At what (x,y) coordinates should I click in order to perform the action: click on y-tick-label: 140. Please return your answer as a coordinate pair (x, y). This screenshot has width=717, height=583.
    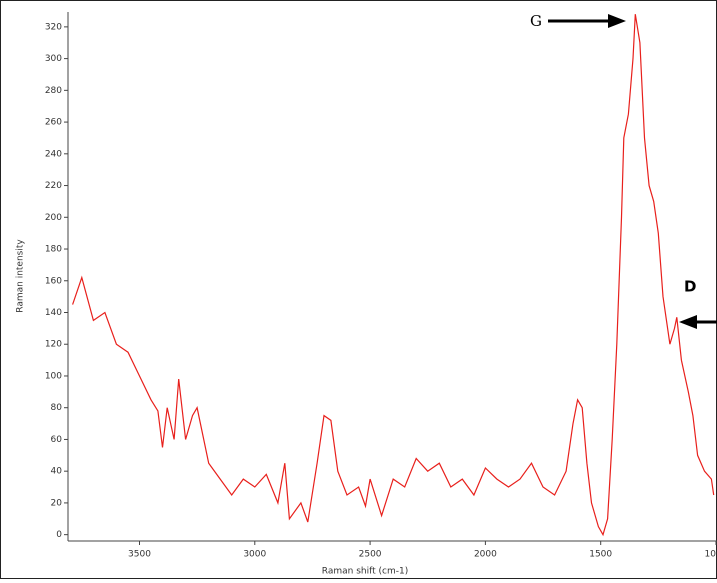
    Looking at the image, I should click on (53, 313).